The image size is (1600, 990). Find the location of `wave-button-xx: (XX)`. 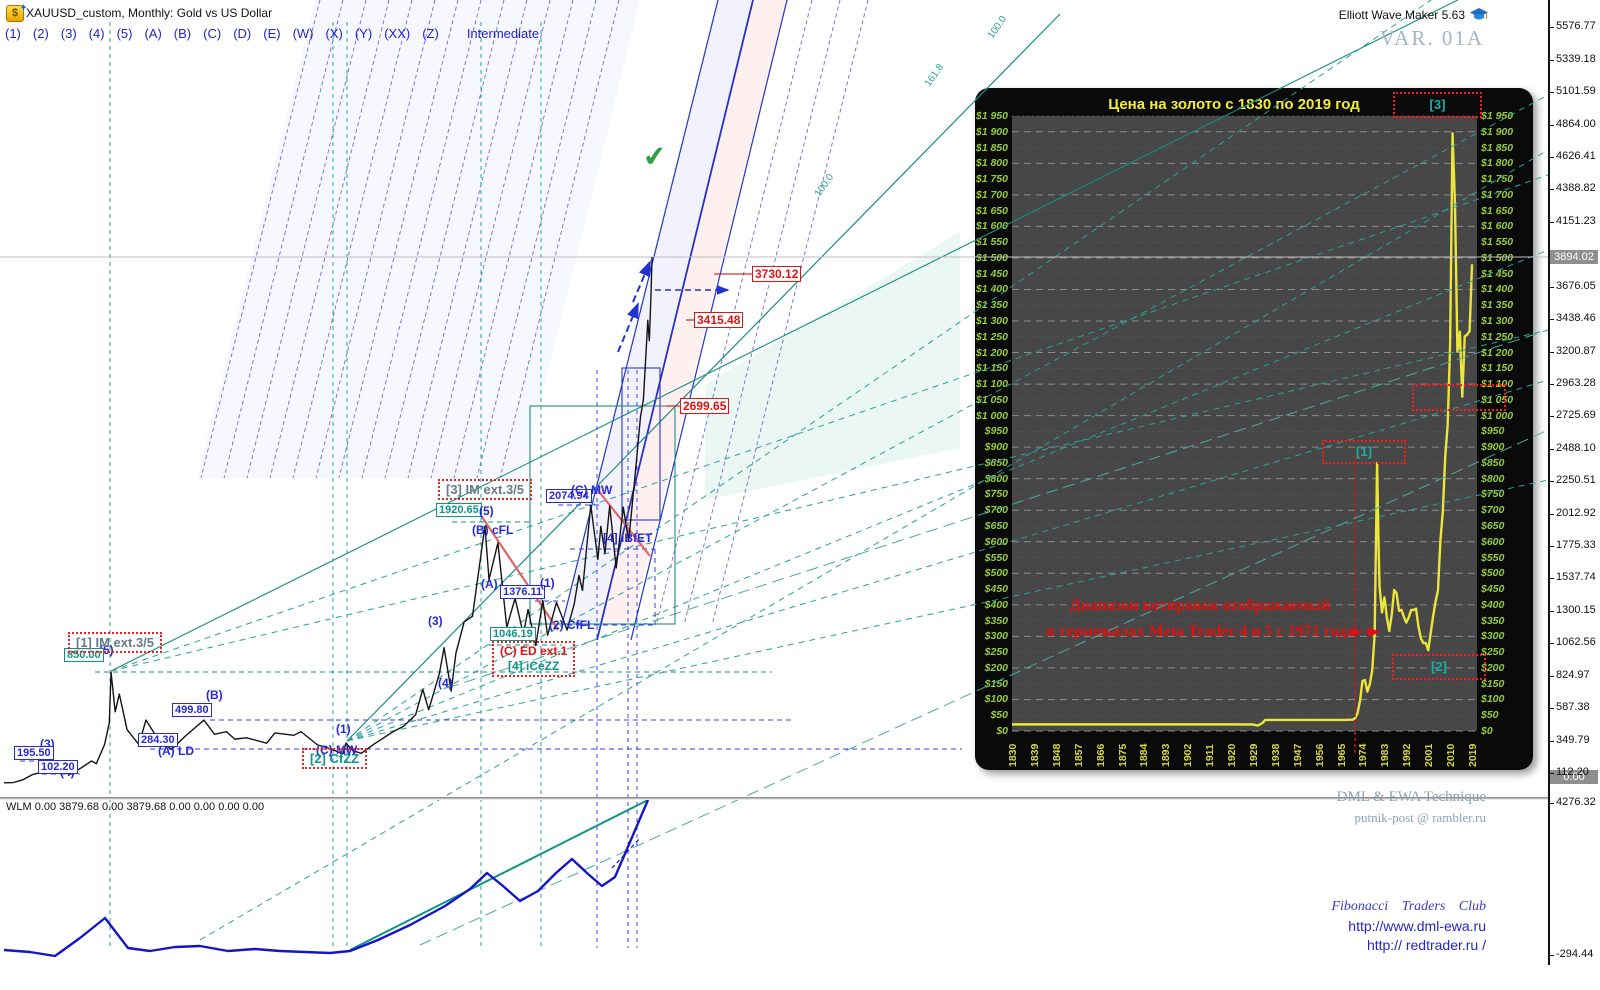

wave-button-xx: (XX) is located at coordinates (397, 33).